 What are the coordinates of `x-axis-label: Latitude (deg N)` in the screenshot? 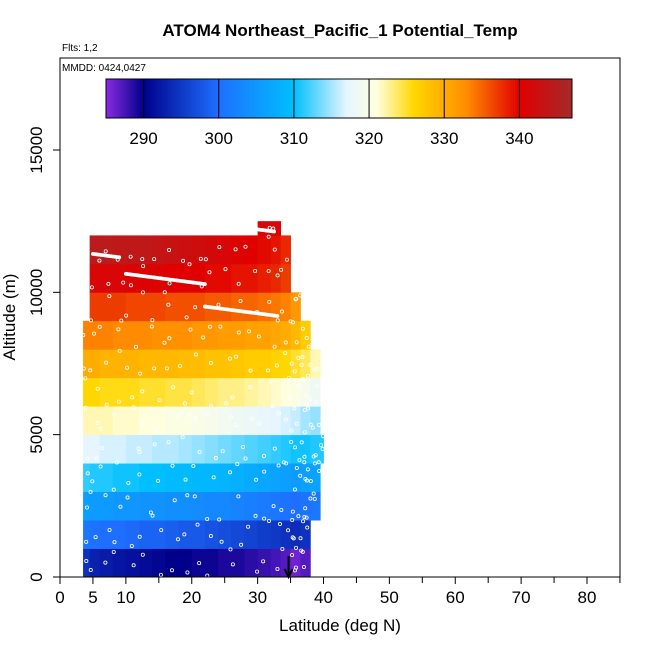 It's located at (340, 625).